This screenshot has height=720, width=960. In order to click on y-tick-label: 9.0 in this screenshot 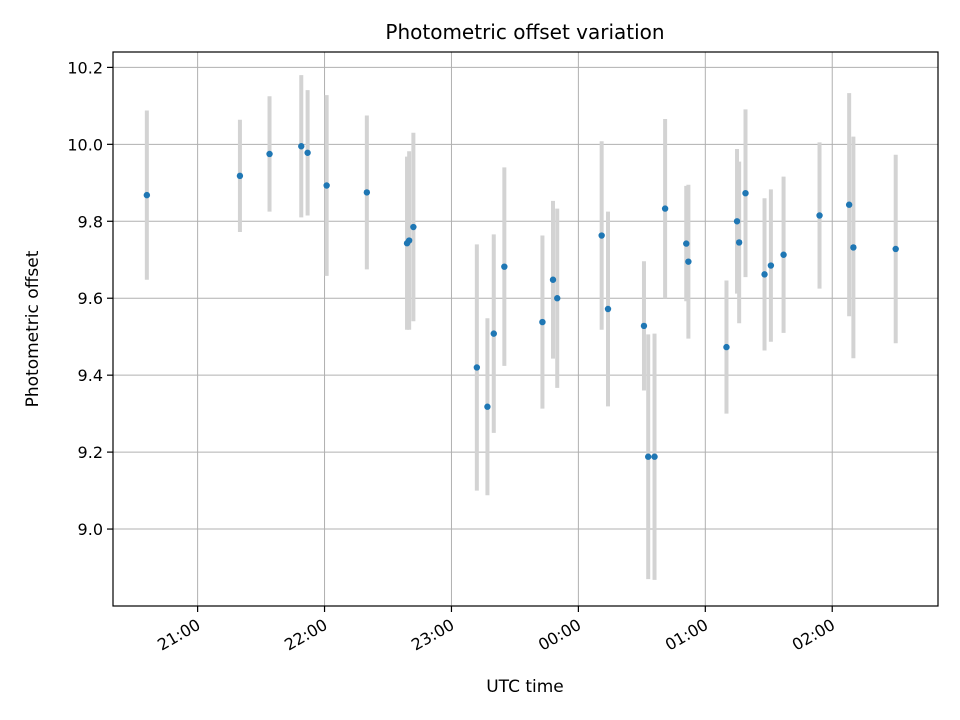, I will do `click(90, 529)`.